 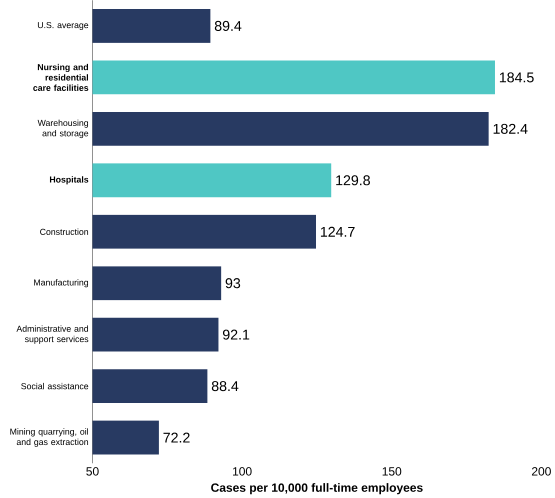 I want to click on x-tick-label: 150, so click(x=392, y=471).